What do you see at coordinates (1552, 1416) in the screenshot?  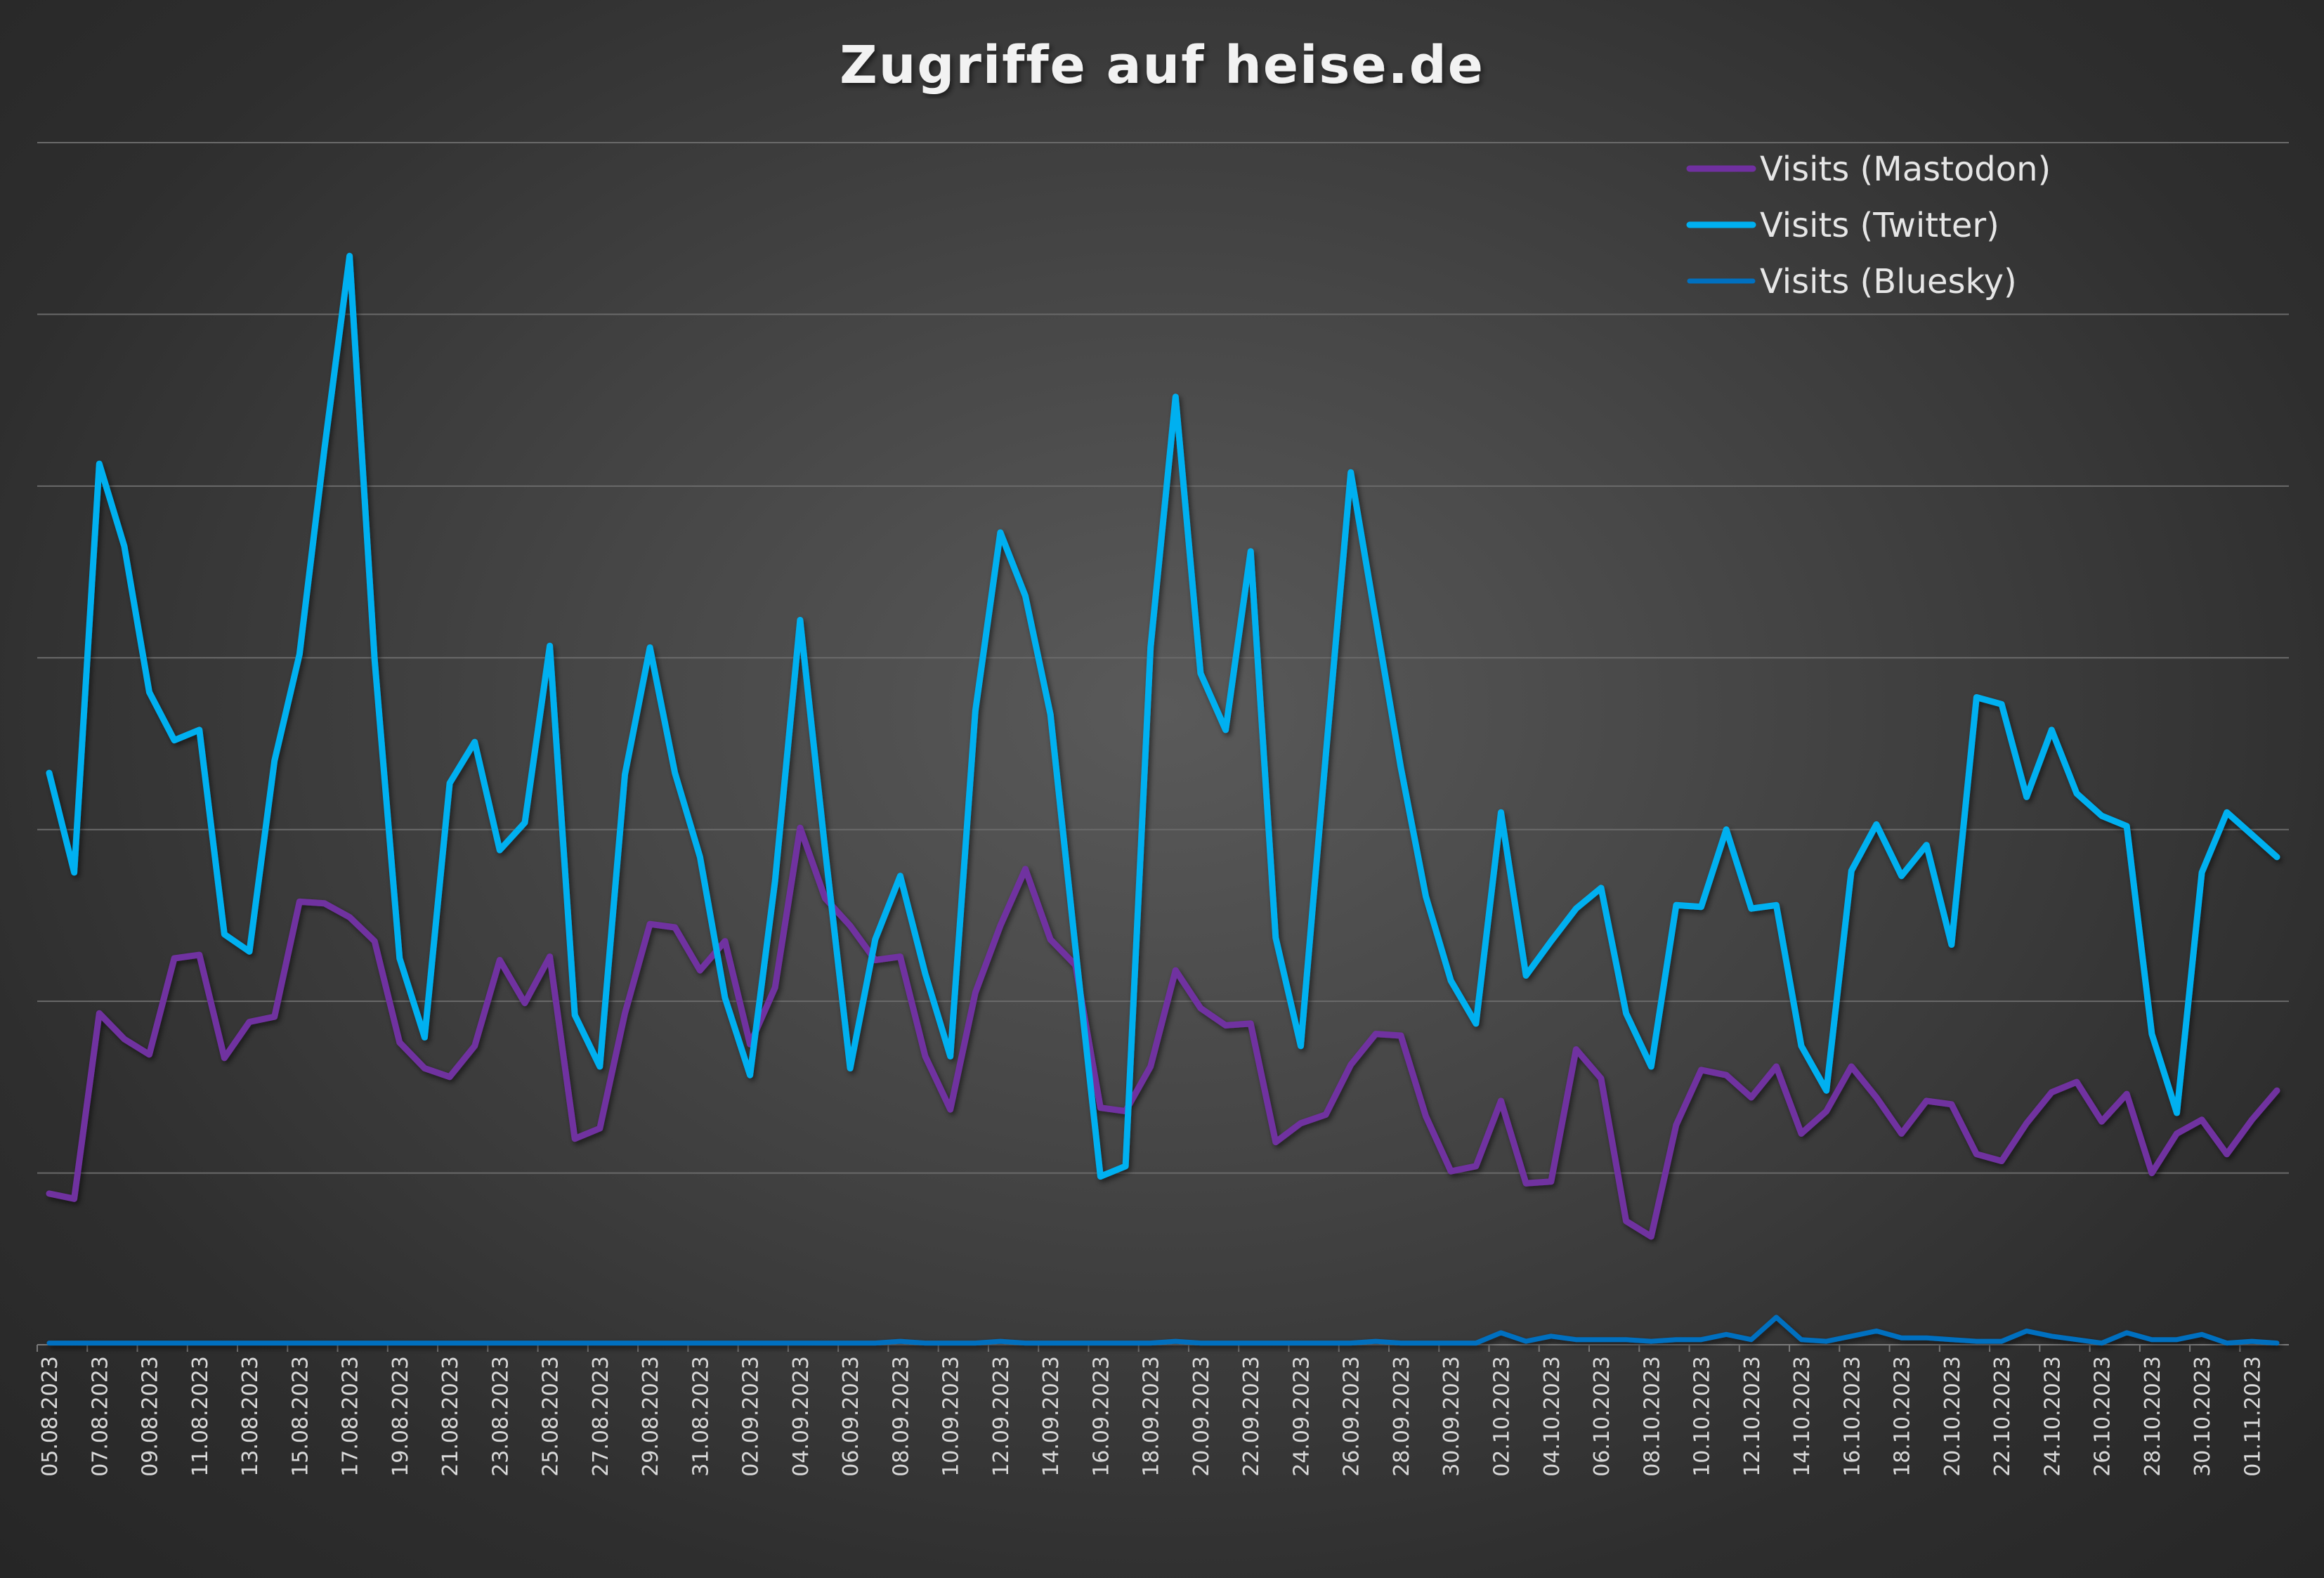 I see `x-tick-label: 04.10.2023` at bounding box center [1552, 1416].